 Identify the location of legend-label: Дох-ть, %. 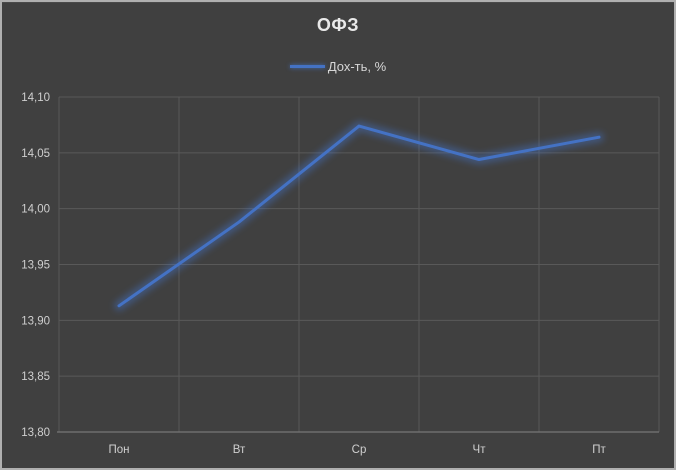
(357, 66).